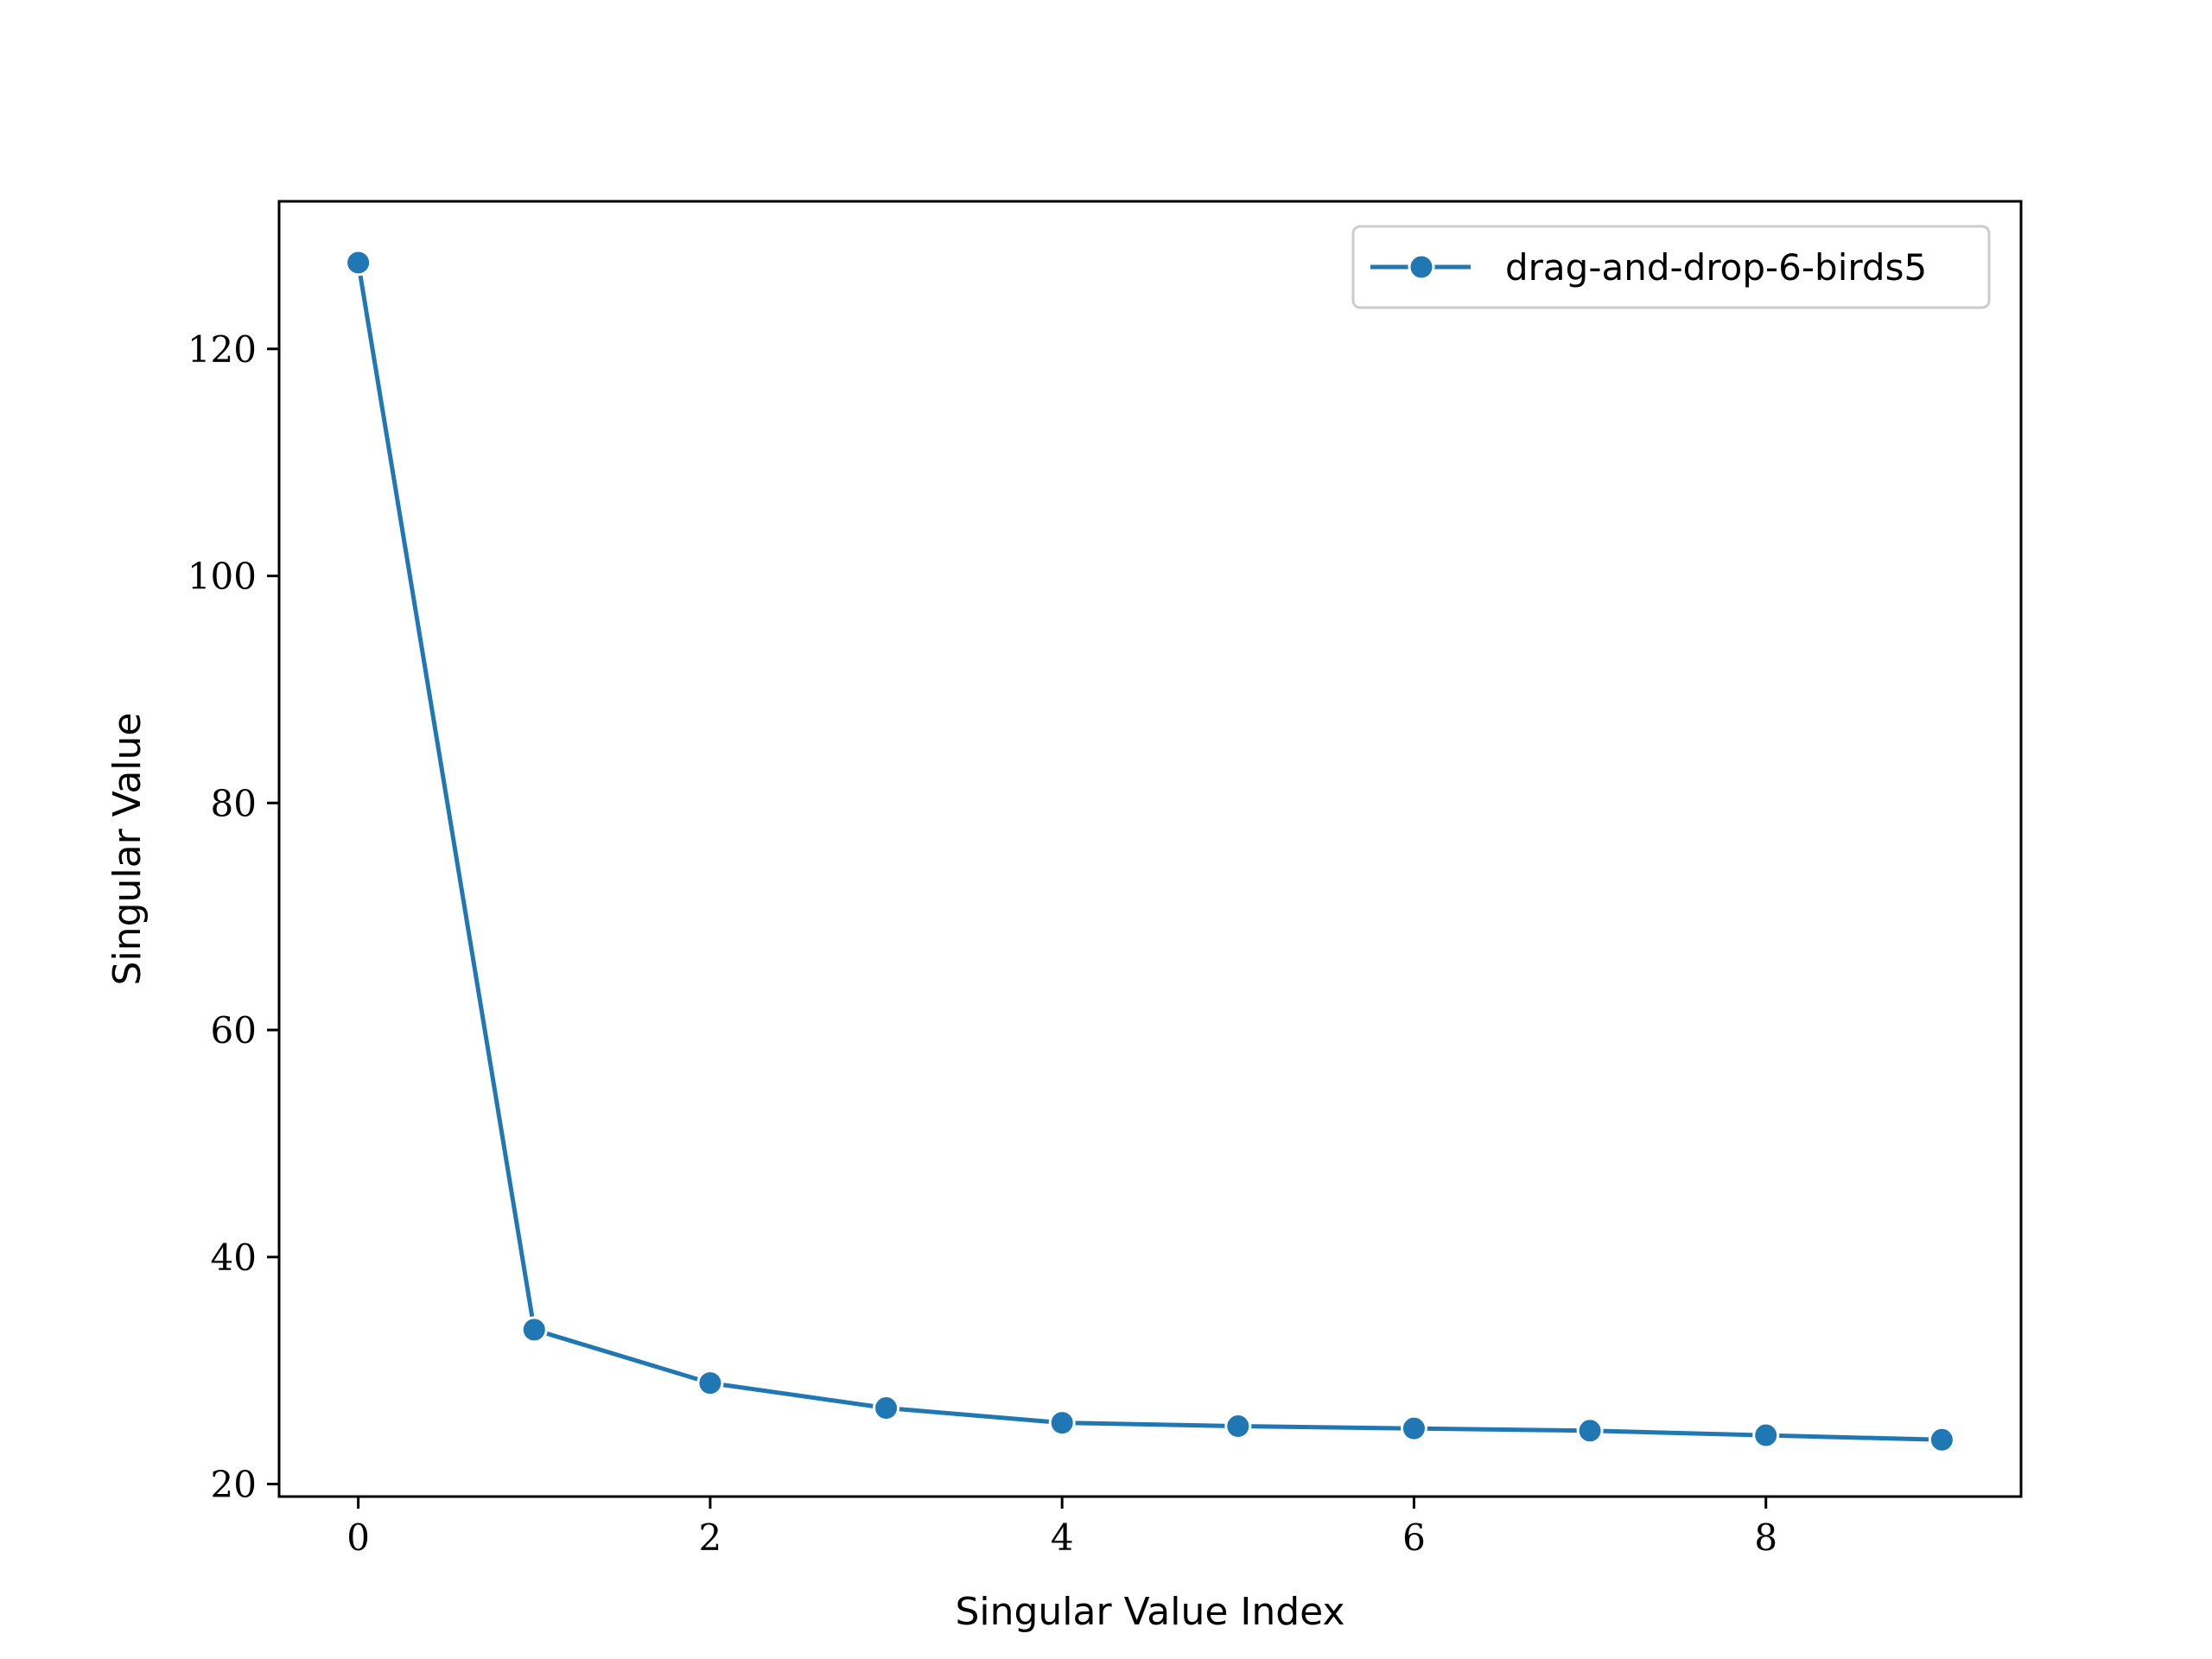 Image resolution: width=2212 pixels, height=1659 pixels. What do you see at coordinates (127, 849) in the screenshot?
I see `y-axis-label: Singular Value` at bounding box center [127, 849].